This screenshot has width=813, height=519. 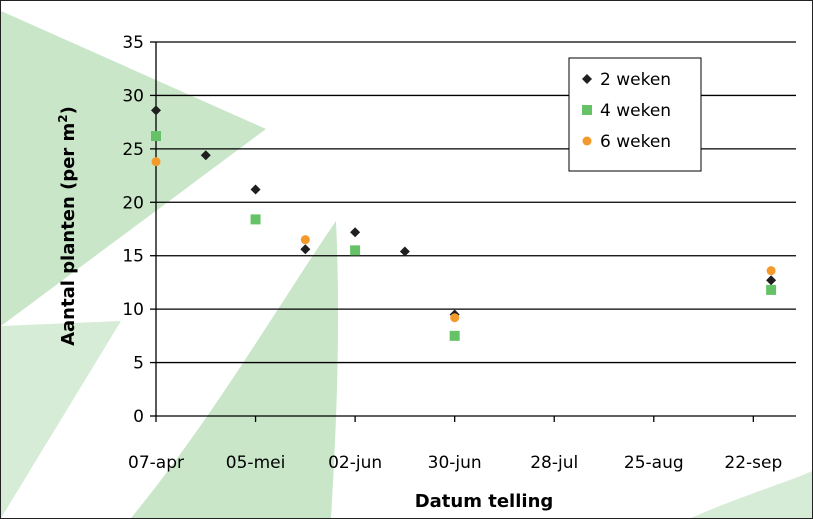 I want to click on x-tick-label-25-aug: 25-aug, so click(x=654, y=463).